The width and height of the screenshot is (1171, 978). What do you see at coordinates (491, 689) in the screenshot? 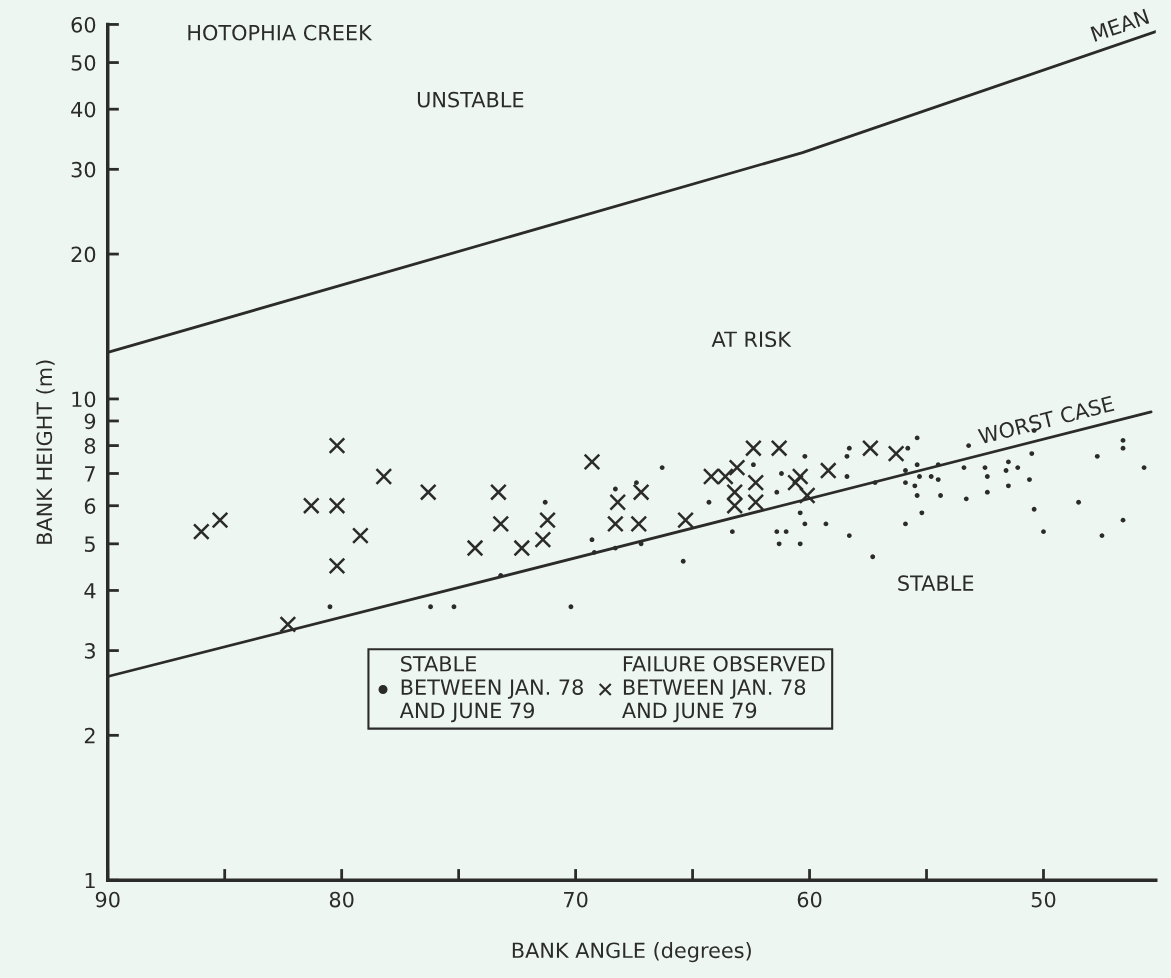
I see `legend-label: STABLE BETWEEN JAN. 78 AND JUNE 79` at bounding box center [491, 689].